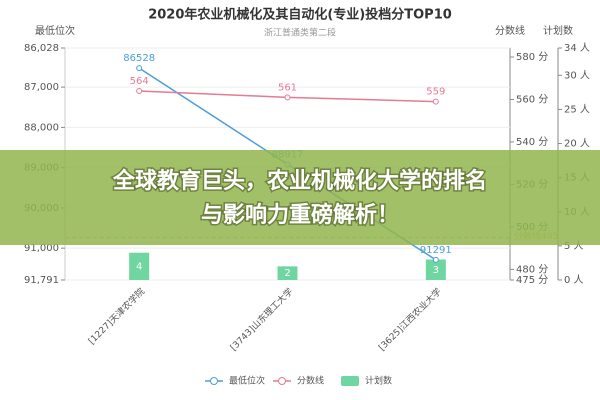  Describe the element at coordinates (532, 269) in the screenshot. I see `y2-tick-label: 480 分` at that location.